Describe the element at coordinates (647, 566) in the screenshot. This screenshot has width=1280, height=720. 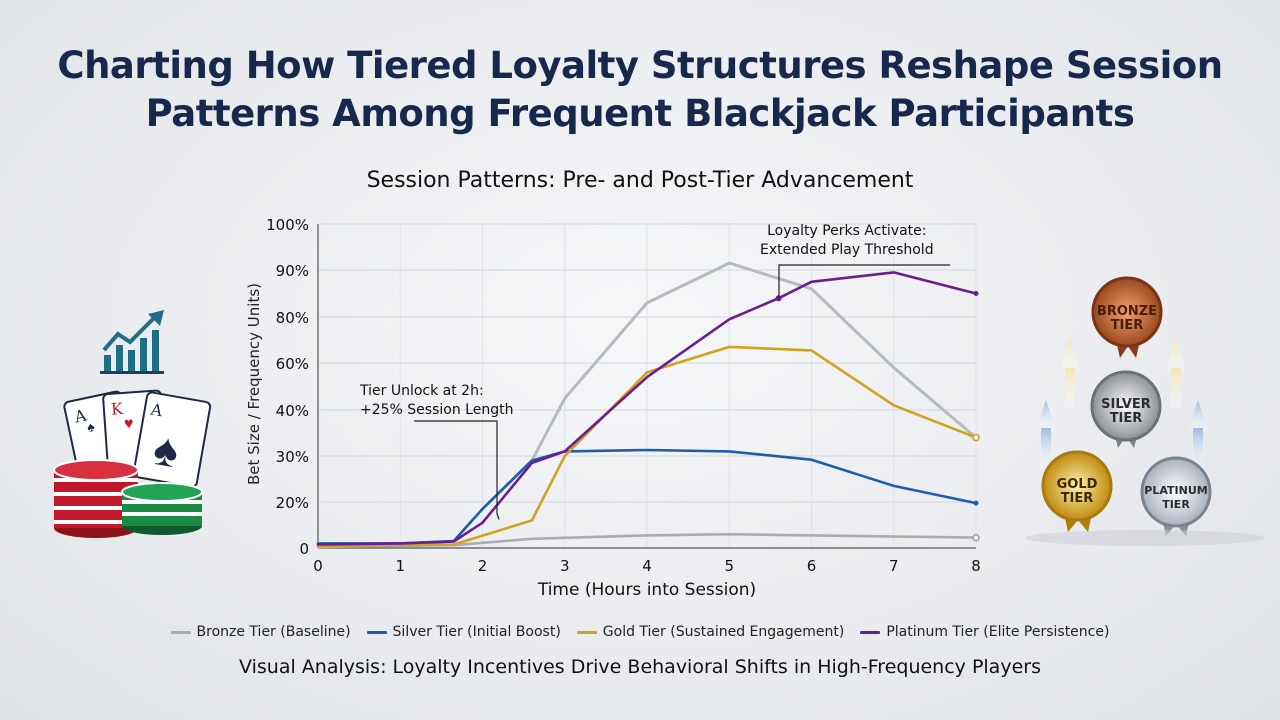
I see `x-tick-label: 4` at that location.